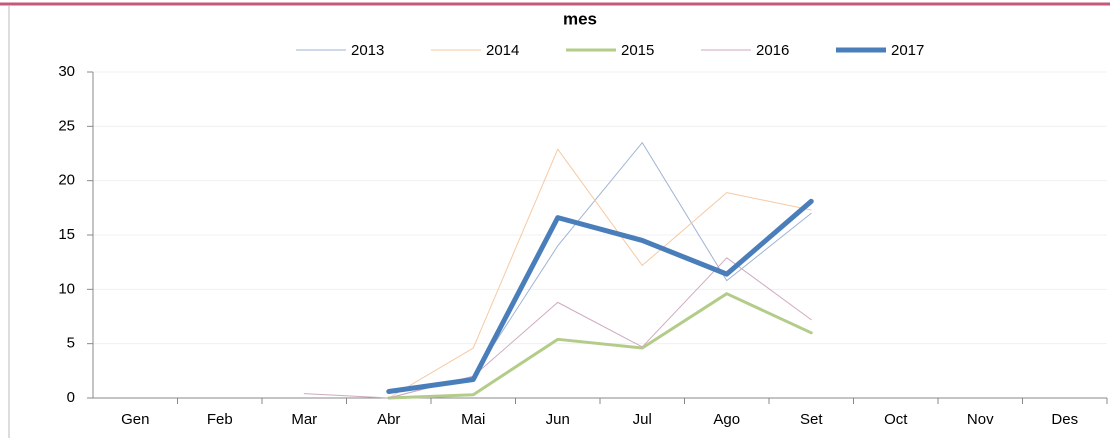 The width and height of the screenshot is (1110, 438). I want to click on y-tick-label: 15, so click(66, 234).